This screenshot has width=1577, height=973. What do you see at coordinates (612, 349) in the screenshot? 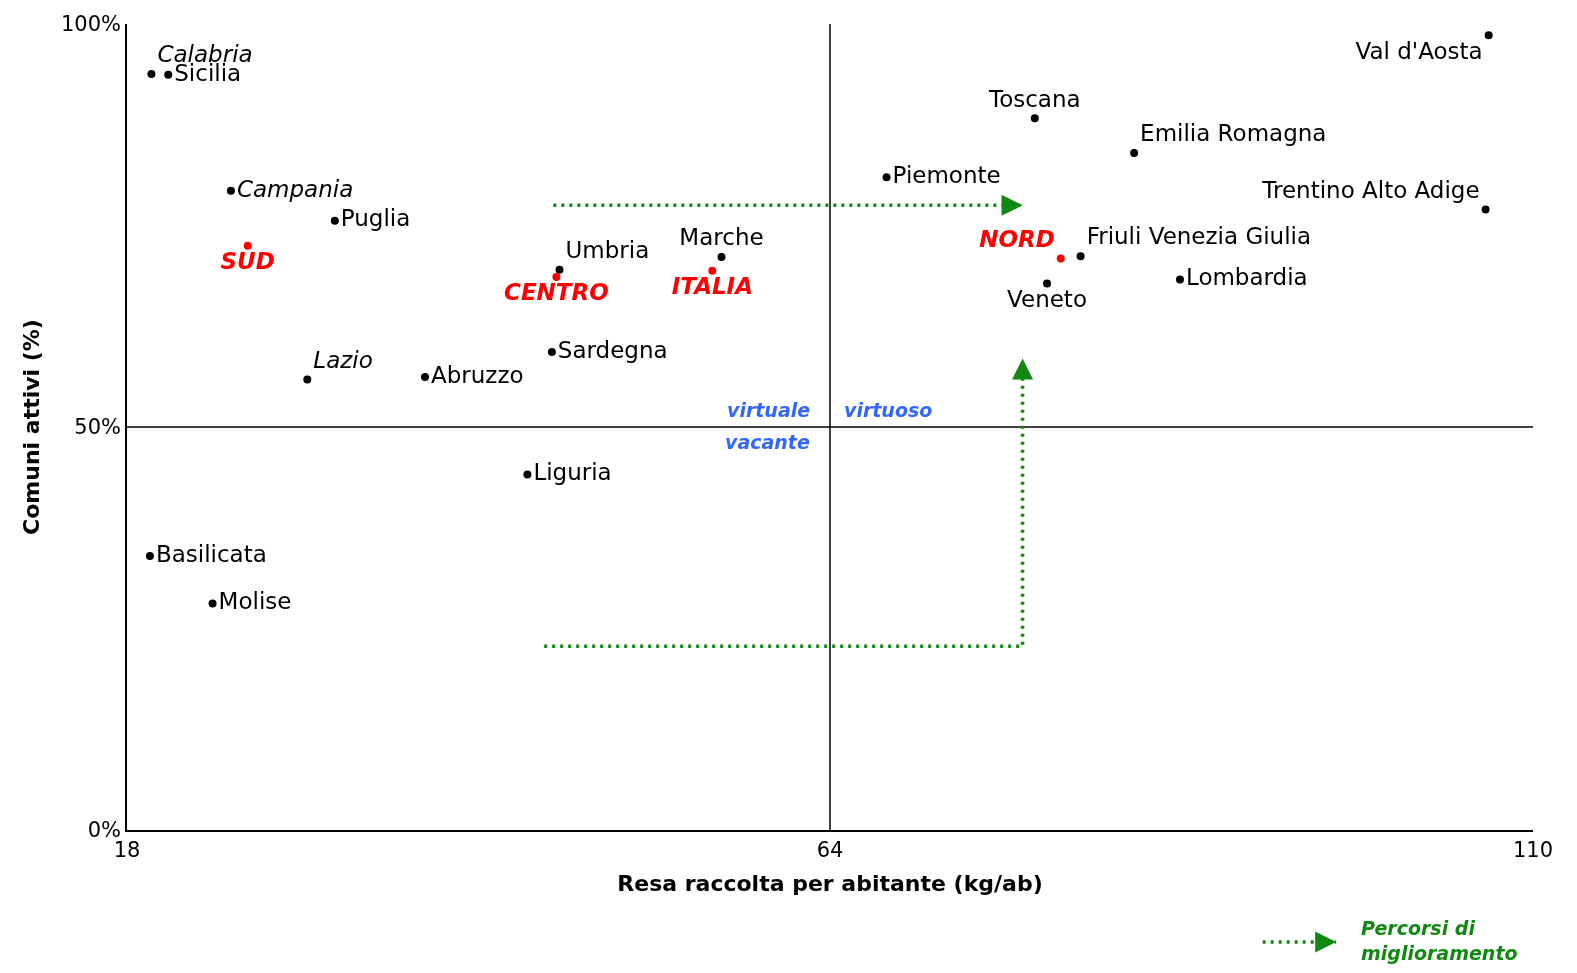
I see `series-label: Sardegna` at bounding box center [612, 349].